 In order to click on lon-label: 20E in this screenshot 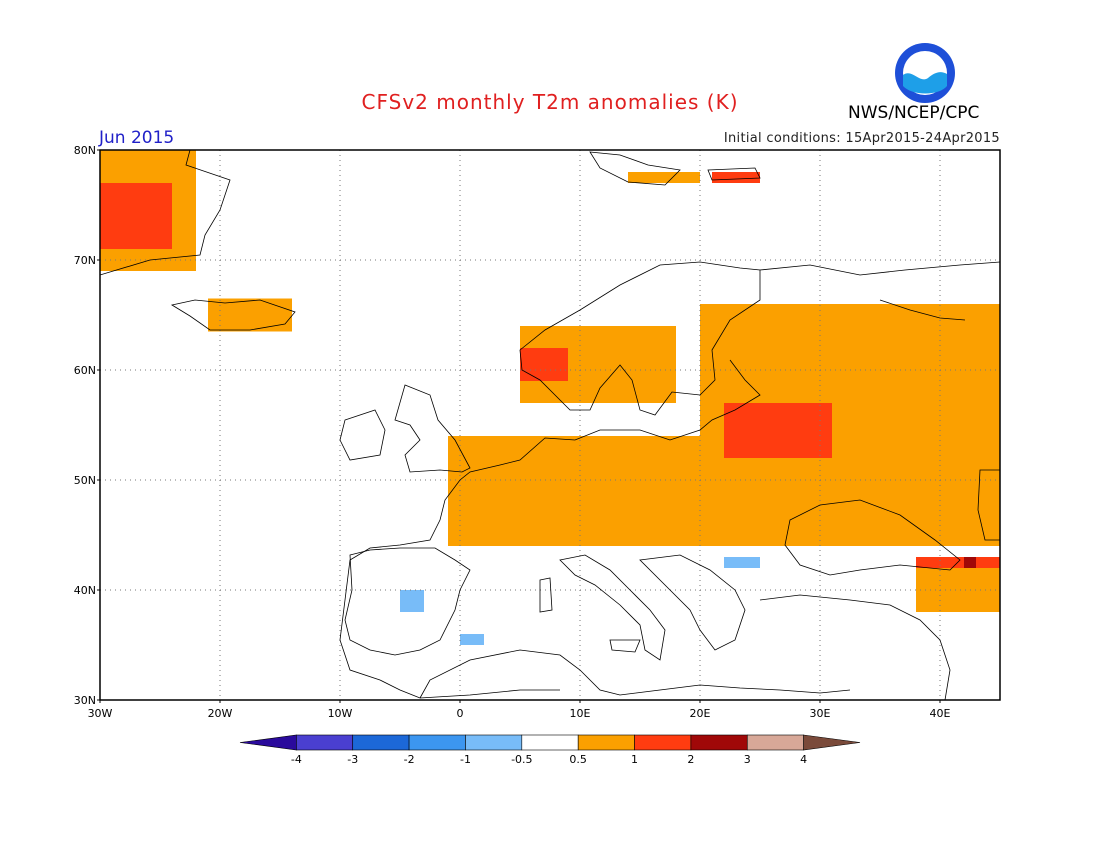, I will do `click(700, 713)`.